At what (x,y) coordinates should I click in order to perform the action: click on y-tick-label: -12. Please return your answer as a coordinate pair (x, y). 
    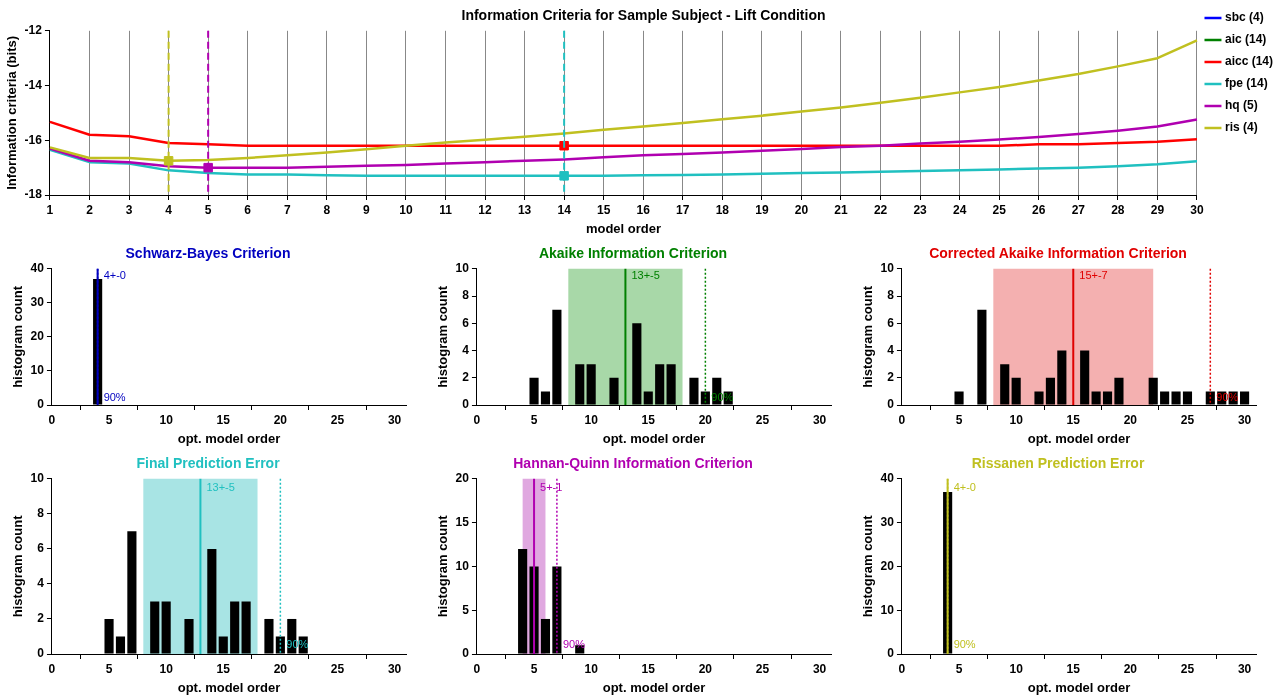
    Looking at the image, I should click on (33, 30).